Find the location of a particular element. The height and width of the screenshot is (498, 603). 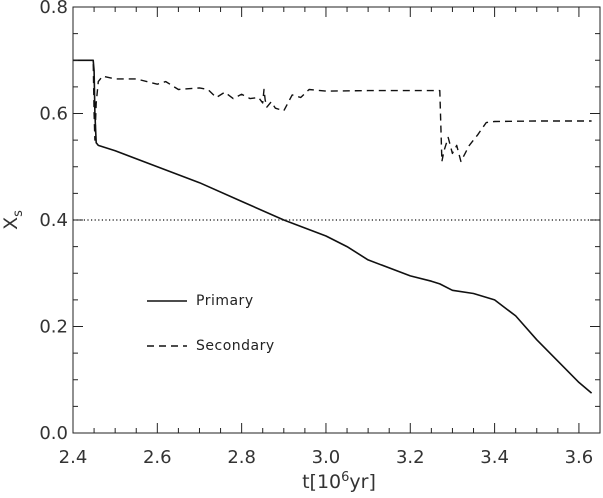

y-tick-label: 0.4 is located at coordinates (53, 220).